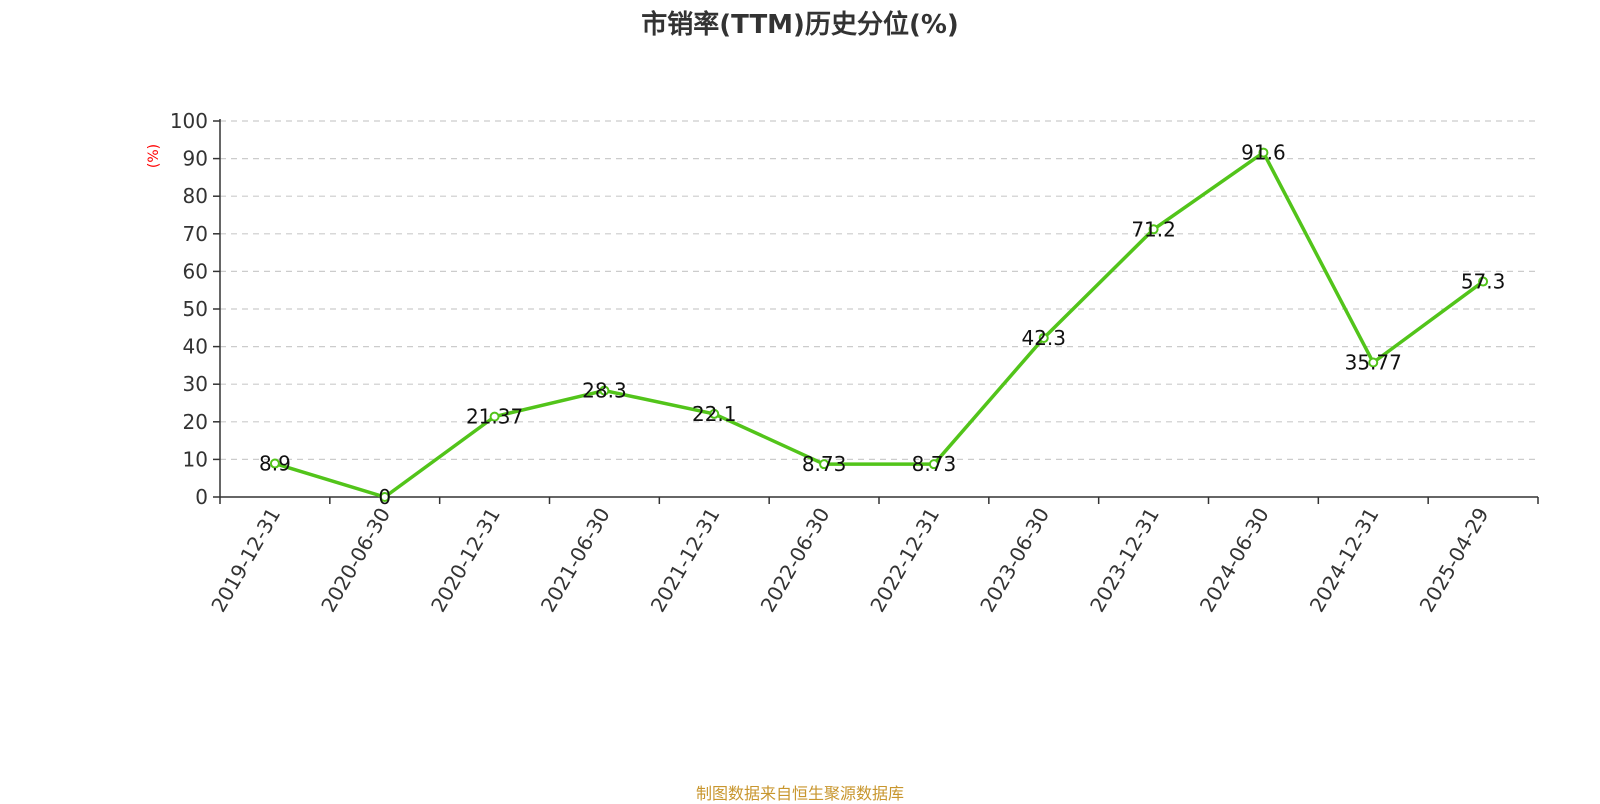 This screenshot has height=804, width=1600. What do you see at coordinates (195, 234) in the screenshot?
I see `y-tick-label: 70` at bounding box center [195, 234].